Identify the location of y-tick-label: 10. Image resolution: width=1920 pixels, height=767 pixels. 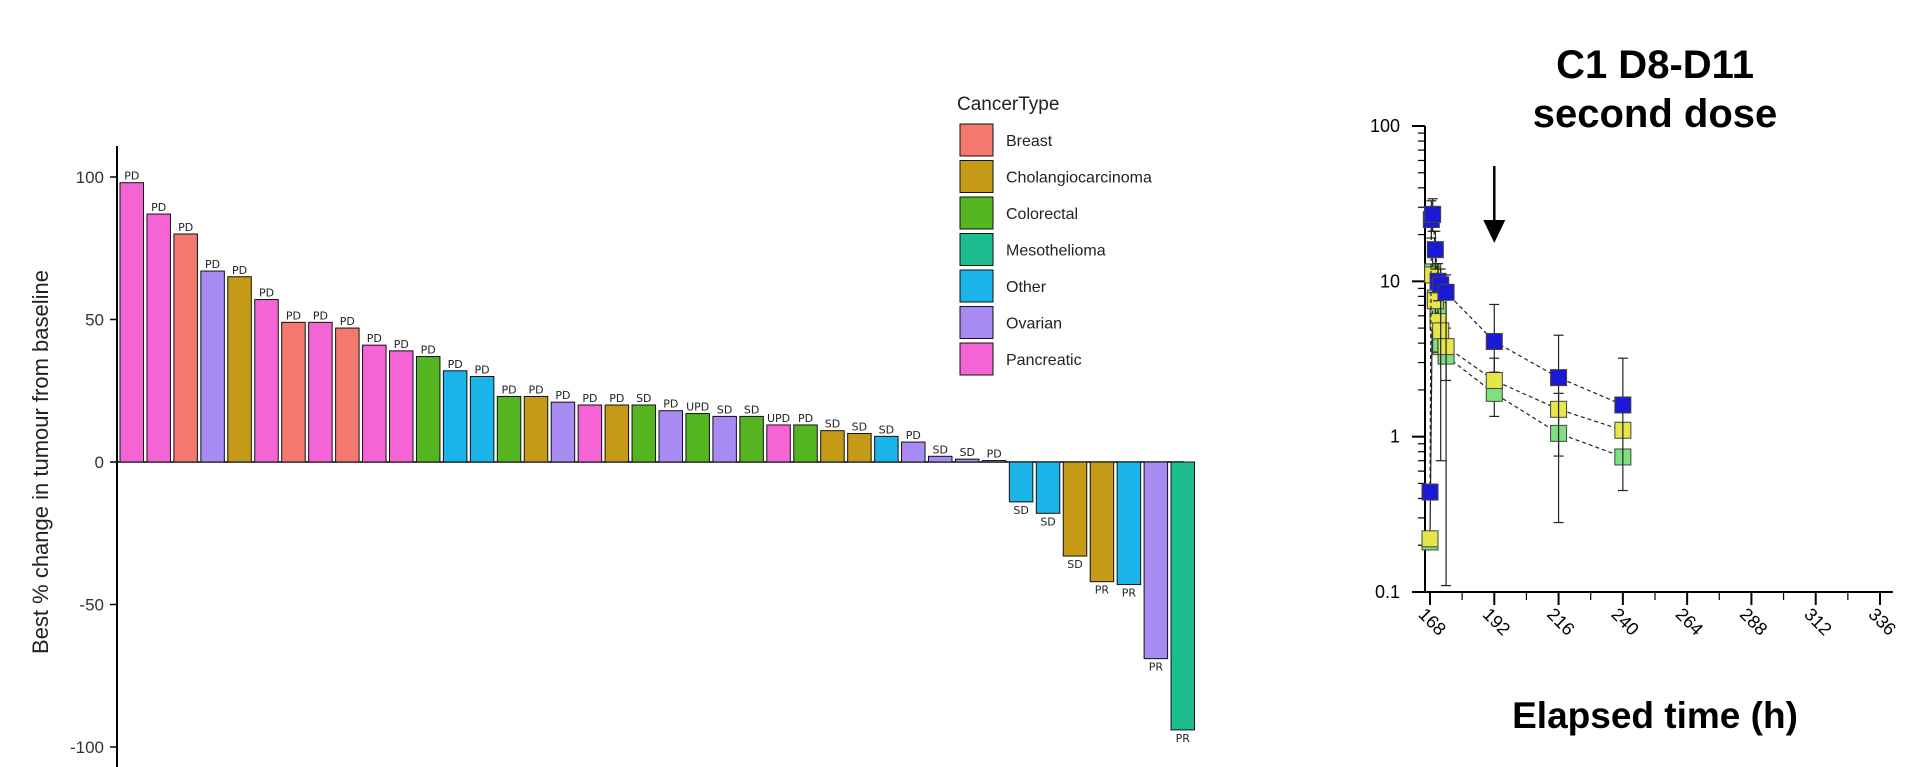
(1390, 281).